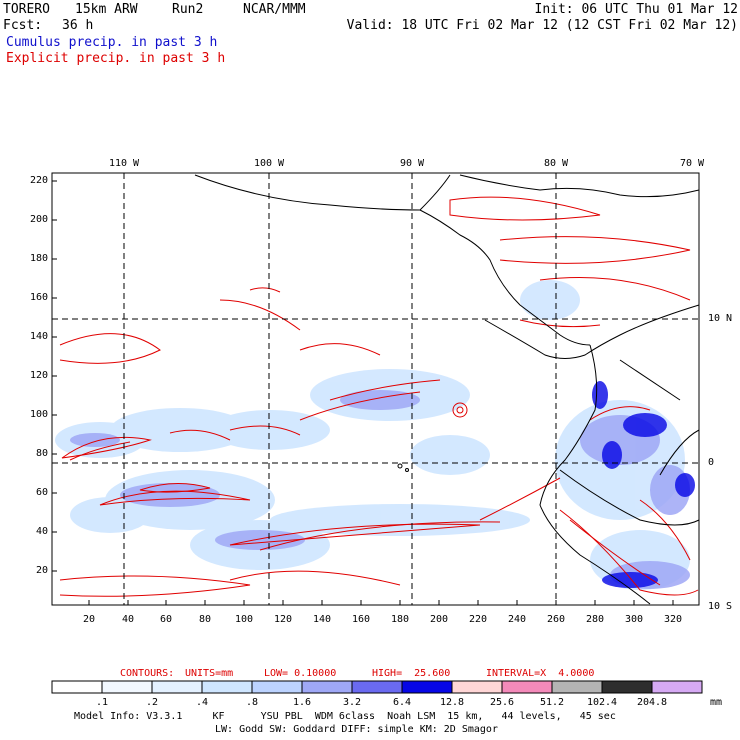 The image size is (740, 740). I want to click on cumulus-field-label: Cumulus precip. in past 3 h, so click(112, 42).